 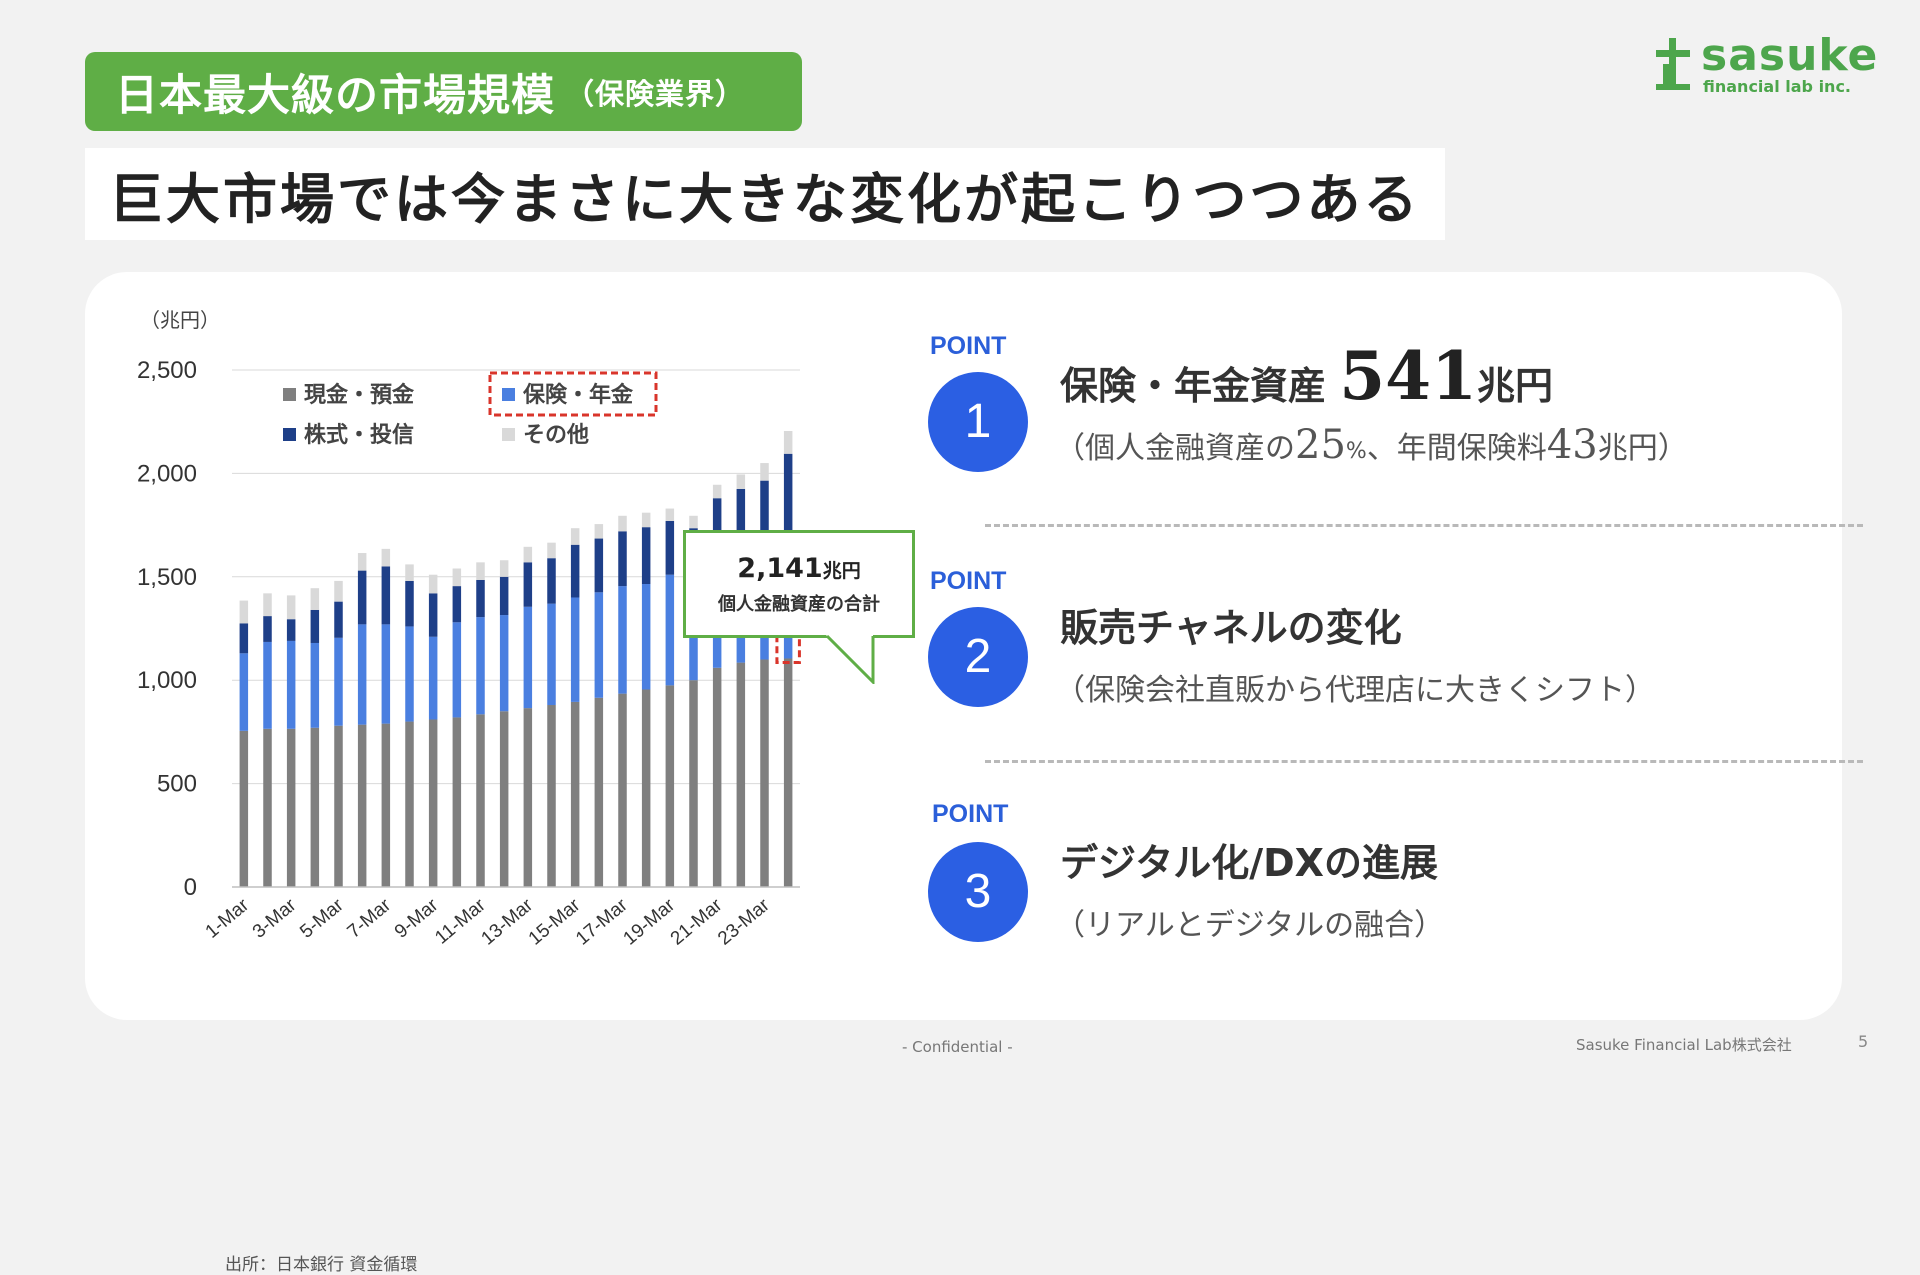 What do you see at coordinates (602, 921) in the screenshot?
I see `x-tick-label: 17-Mar` at bounding box center [602, 921].